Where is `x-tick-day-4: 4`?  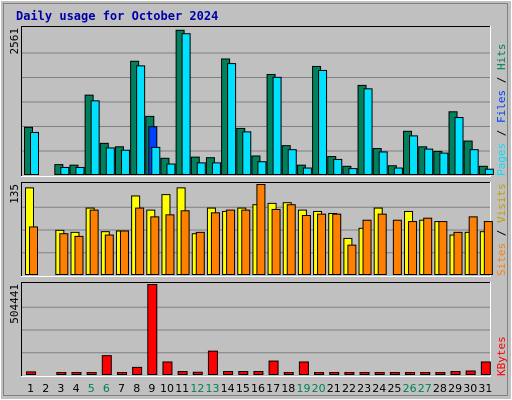 x-tick-day-4: 4 is located at coordinates (76, 388).